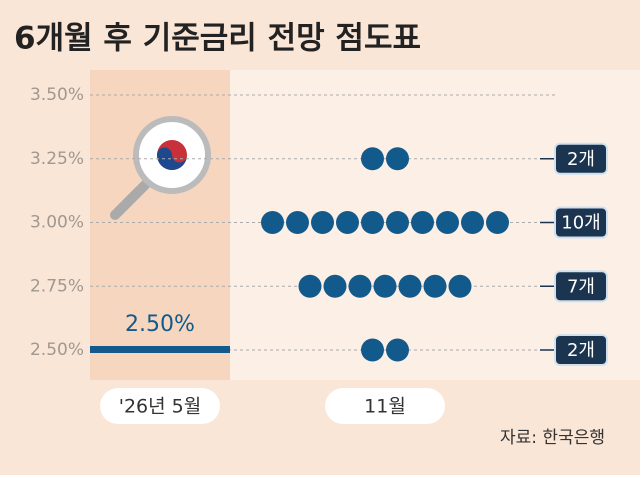  I want to click on count-label: 10개, so click(580, 223).